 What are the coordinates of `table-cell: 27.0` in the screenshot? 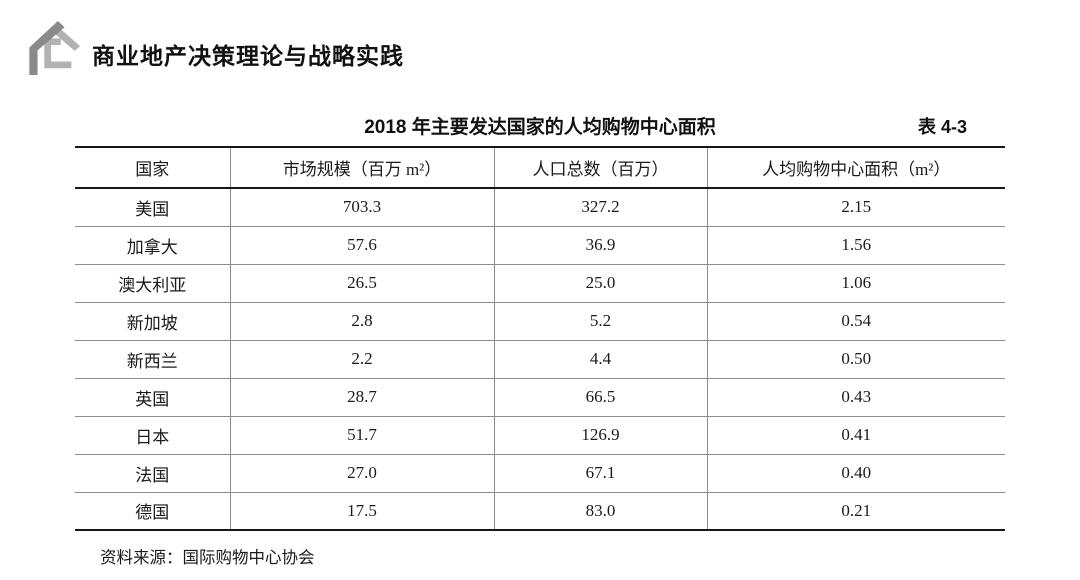 It's located at (362, 472).